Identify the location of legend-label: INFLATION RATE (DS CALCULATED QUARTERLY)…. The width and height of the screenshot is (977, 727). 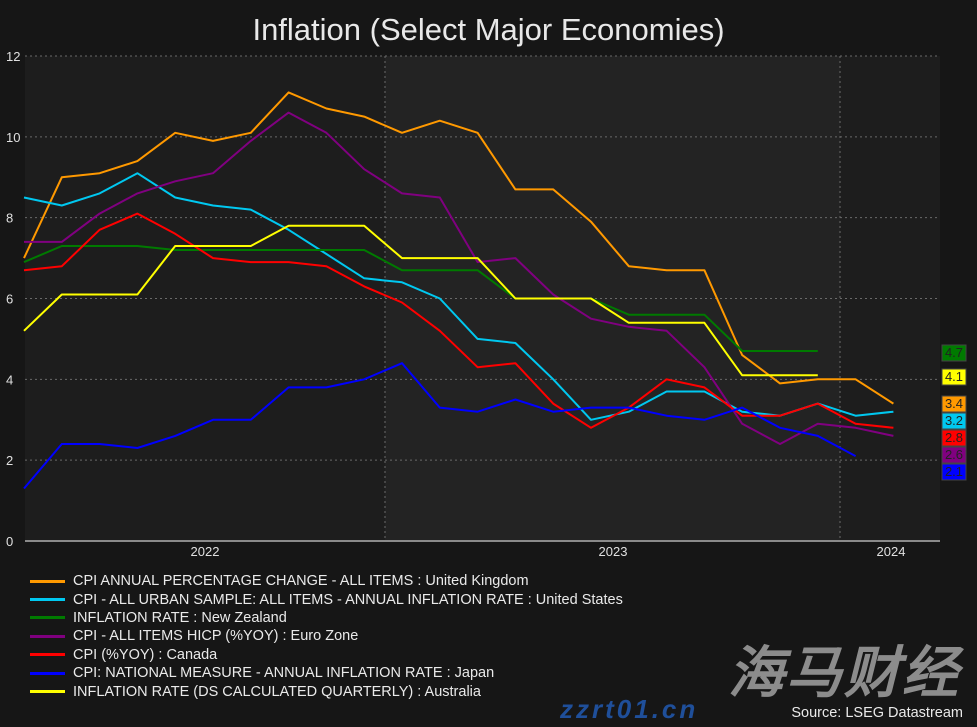
(277, 691).